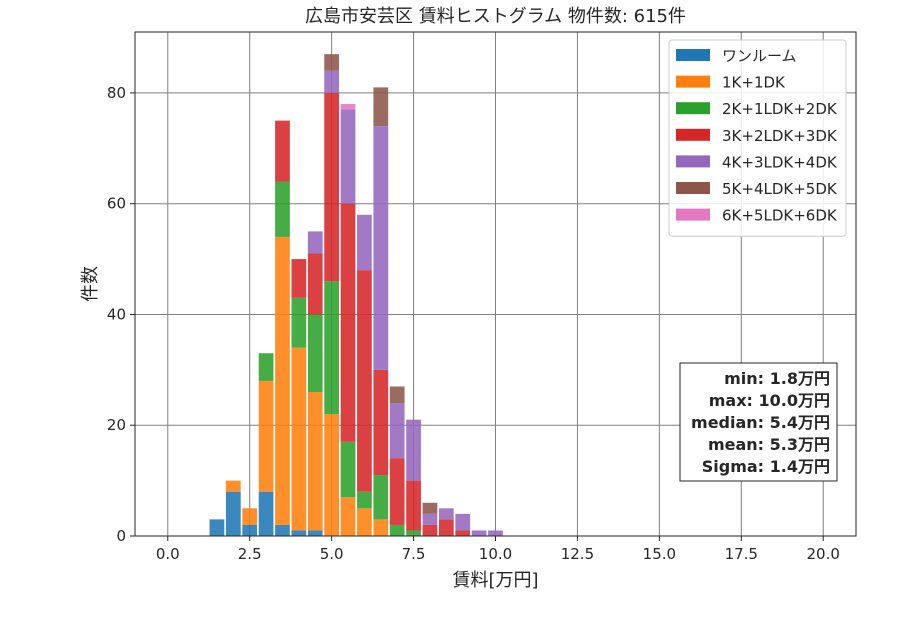 The width and height of the screenshot is (900, 630). Describe the element at coordinates (168, 554) in the screenshot. I see `x-tick-label: 0.0` at that location.